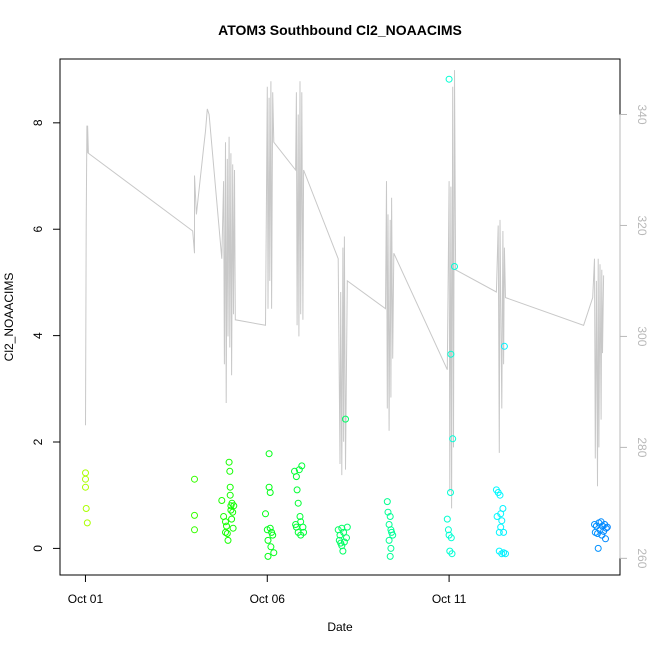  What do you see at coordinates (642, 336) in the screenshot?
I see `y2-tick-label: 300` at bounding box center [642, 336].